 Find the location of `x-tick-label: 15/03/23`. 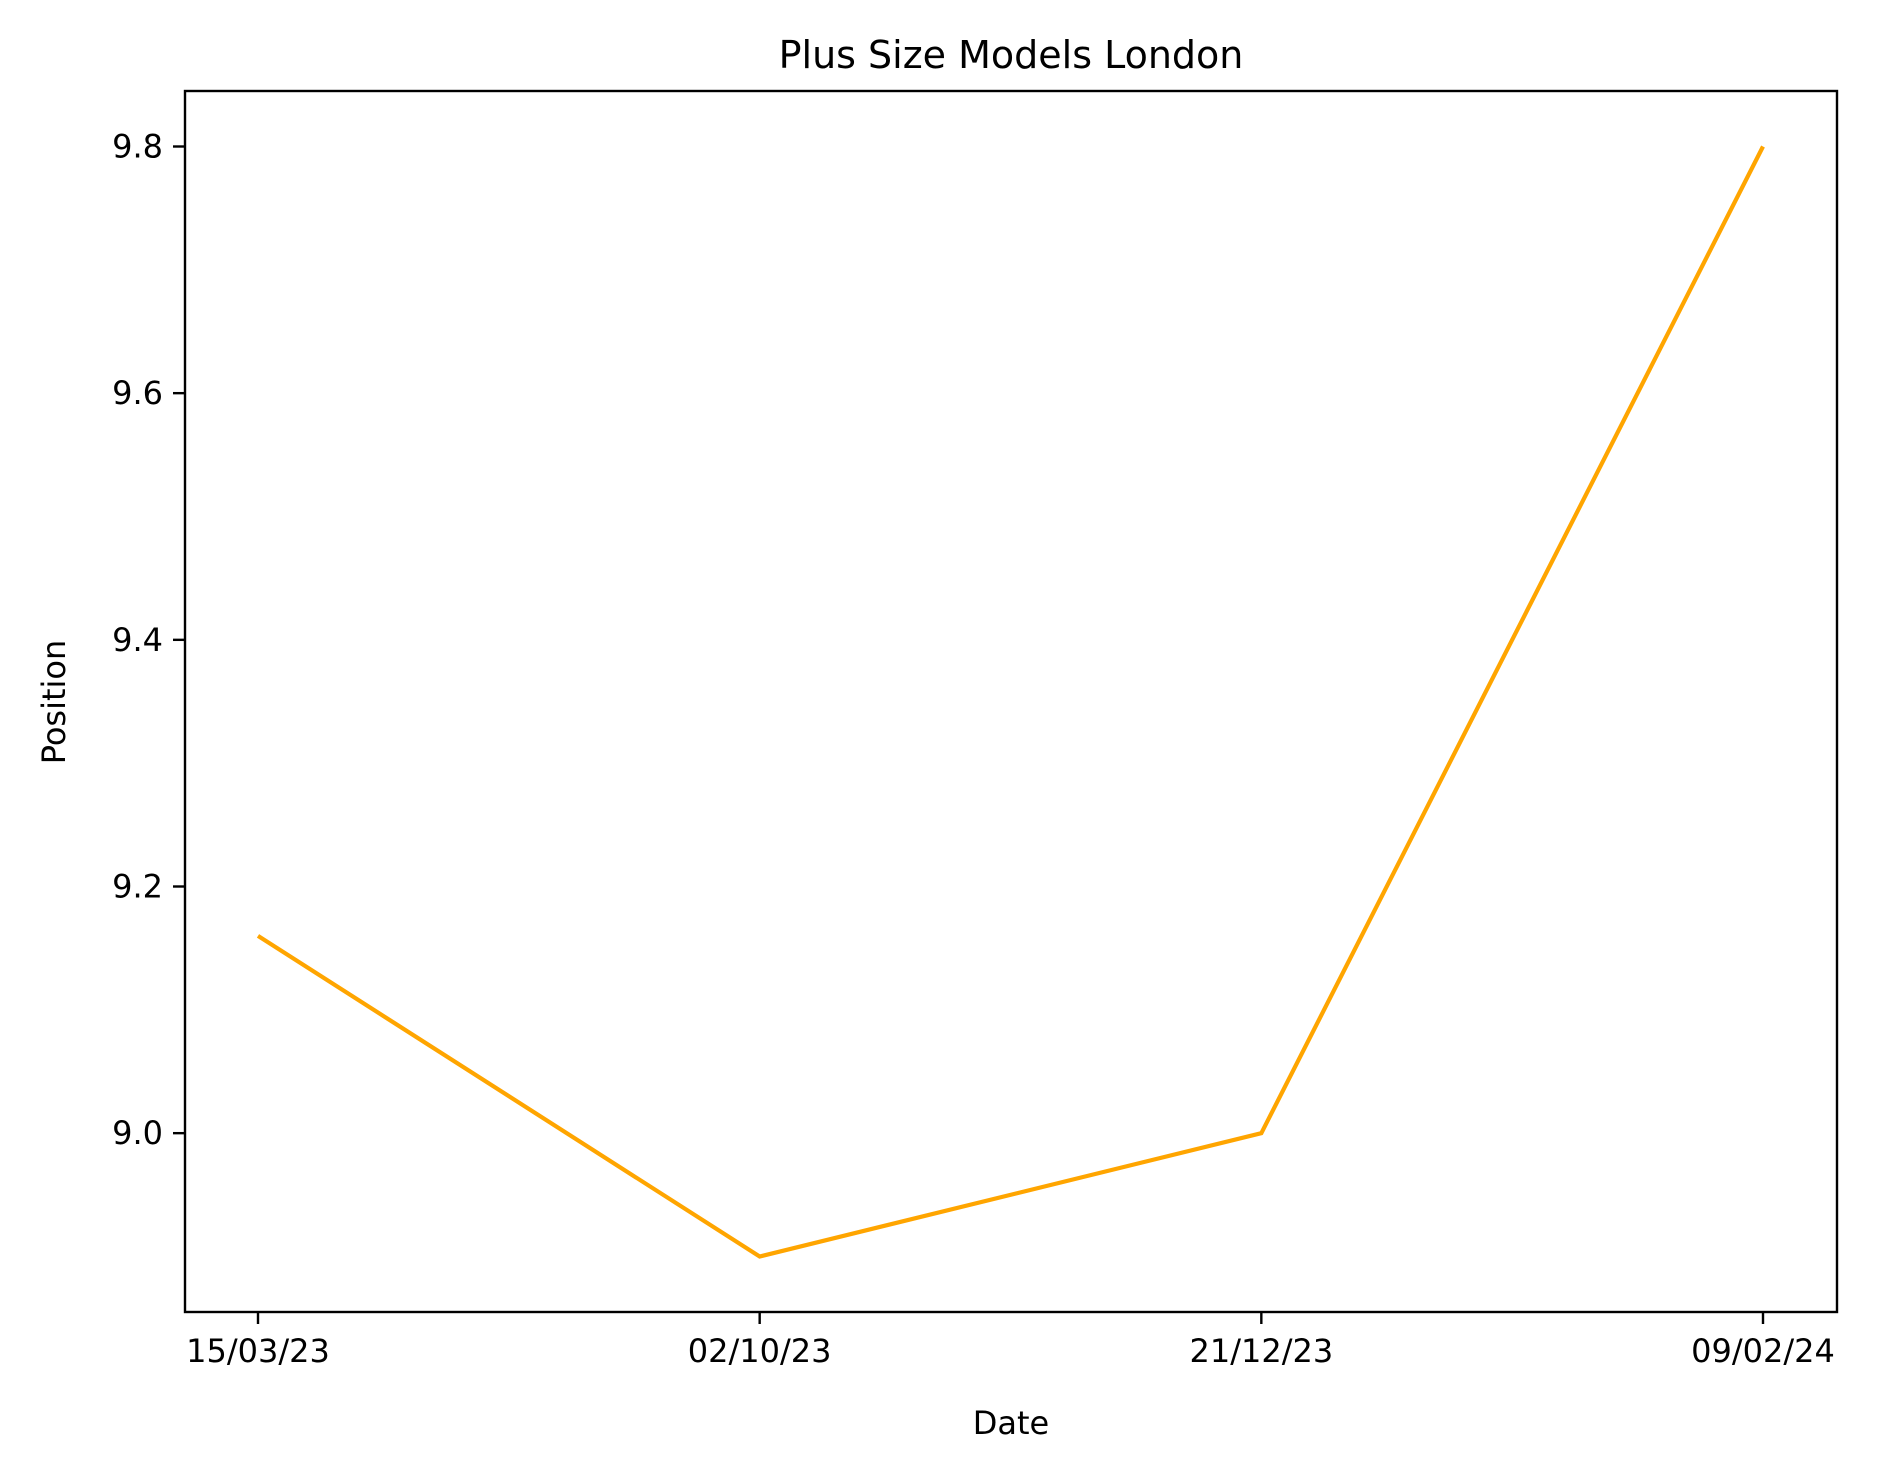

x-tick-label: 15/03/23 is located at coordinates (258, 1351).